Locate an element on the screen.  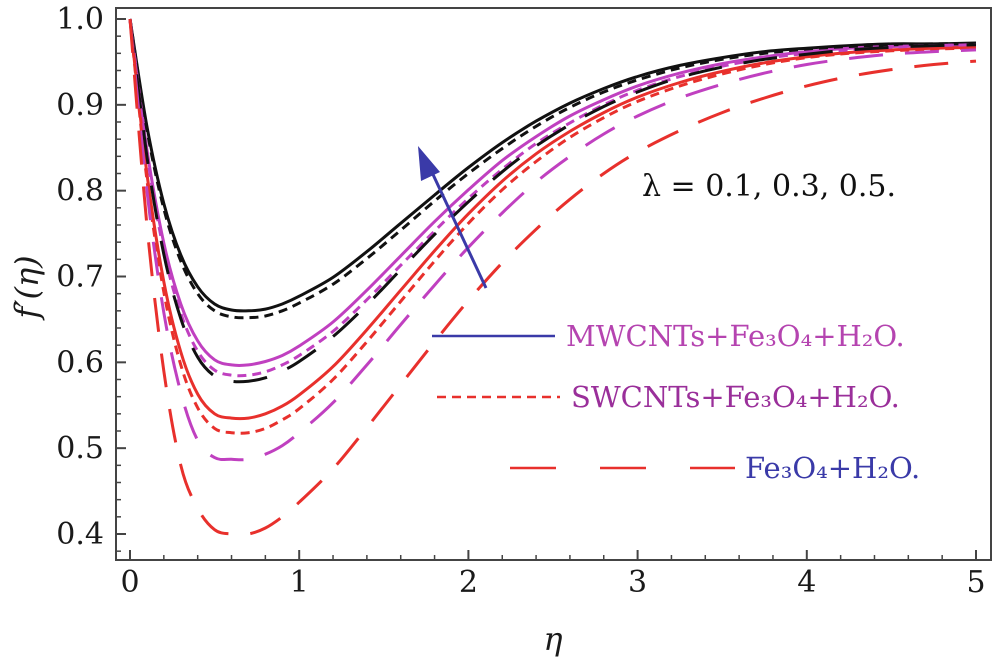
lambda-arrowhead-icon is located at coordinates (429, 163).